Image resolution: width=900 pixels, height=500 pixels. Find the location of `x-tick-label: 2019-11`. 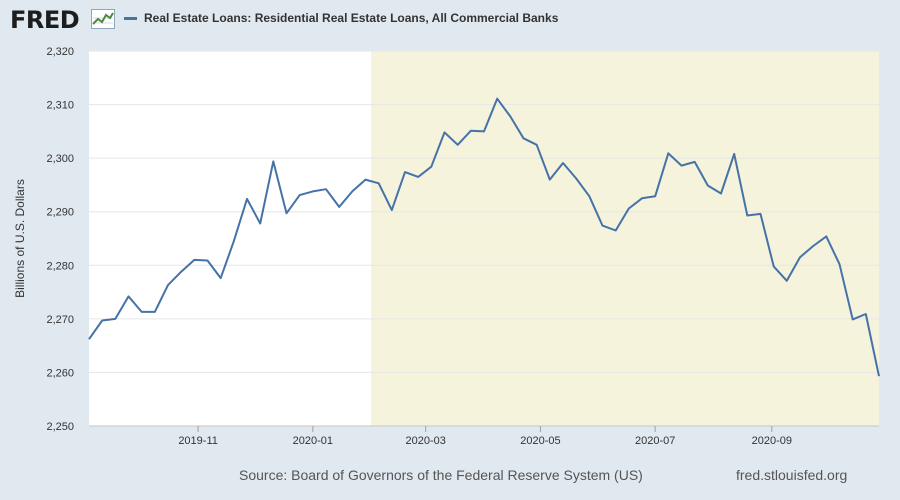

x-tick-label: 2019-11 is located at coordinates (198, 441).